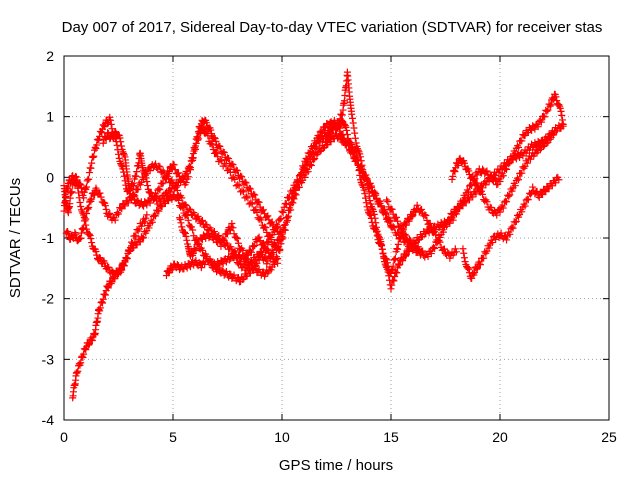 This screenshot has width=640, height=480. Describe the element at coordinates (64, 437) in the screenshot. I see `x-tick-label: 0` at that location.